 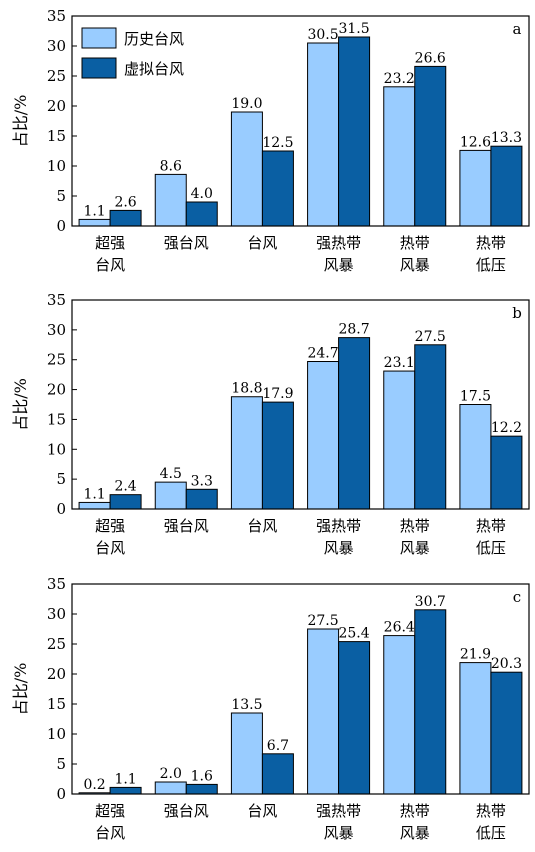 What do you see at coordinates (20, 689) in the screenshot?
I see `y-axis-title-c: 占比/%` at bounding box center [20, 689].